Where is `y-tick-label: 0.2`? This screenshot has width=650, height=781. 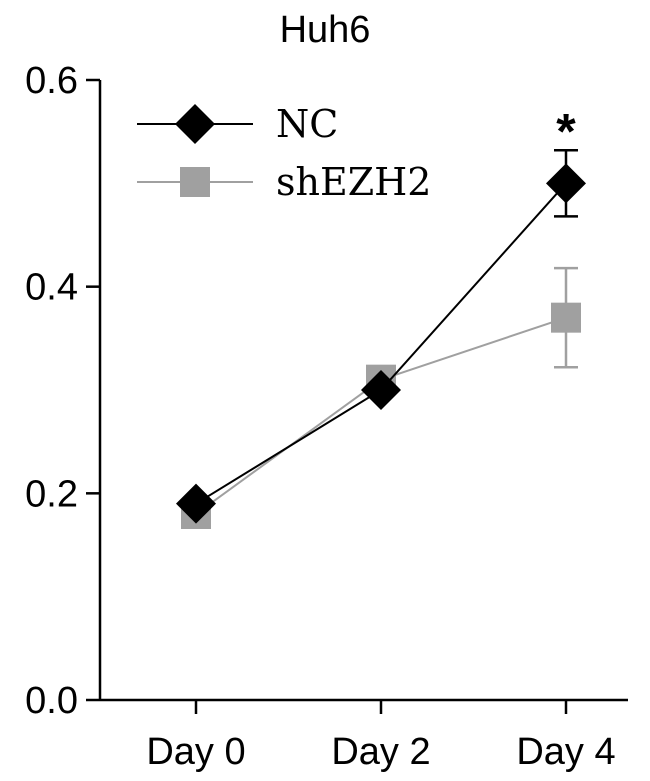
y-tick-label: 0.2 is located at coordinates (51, 494).